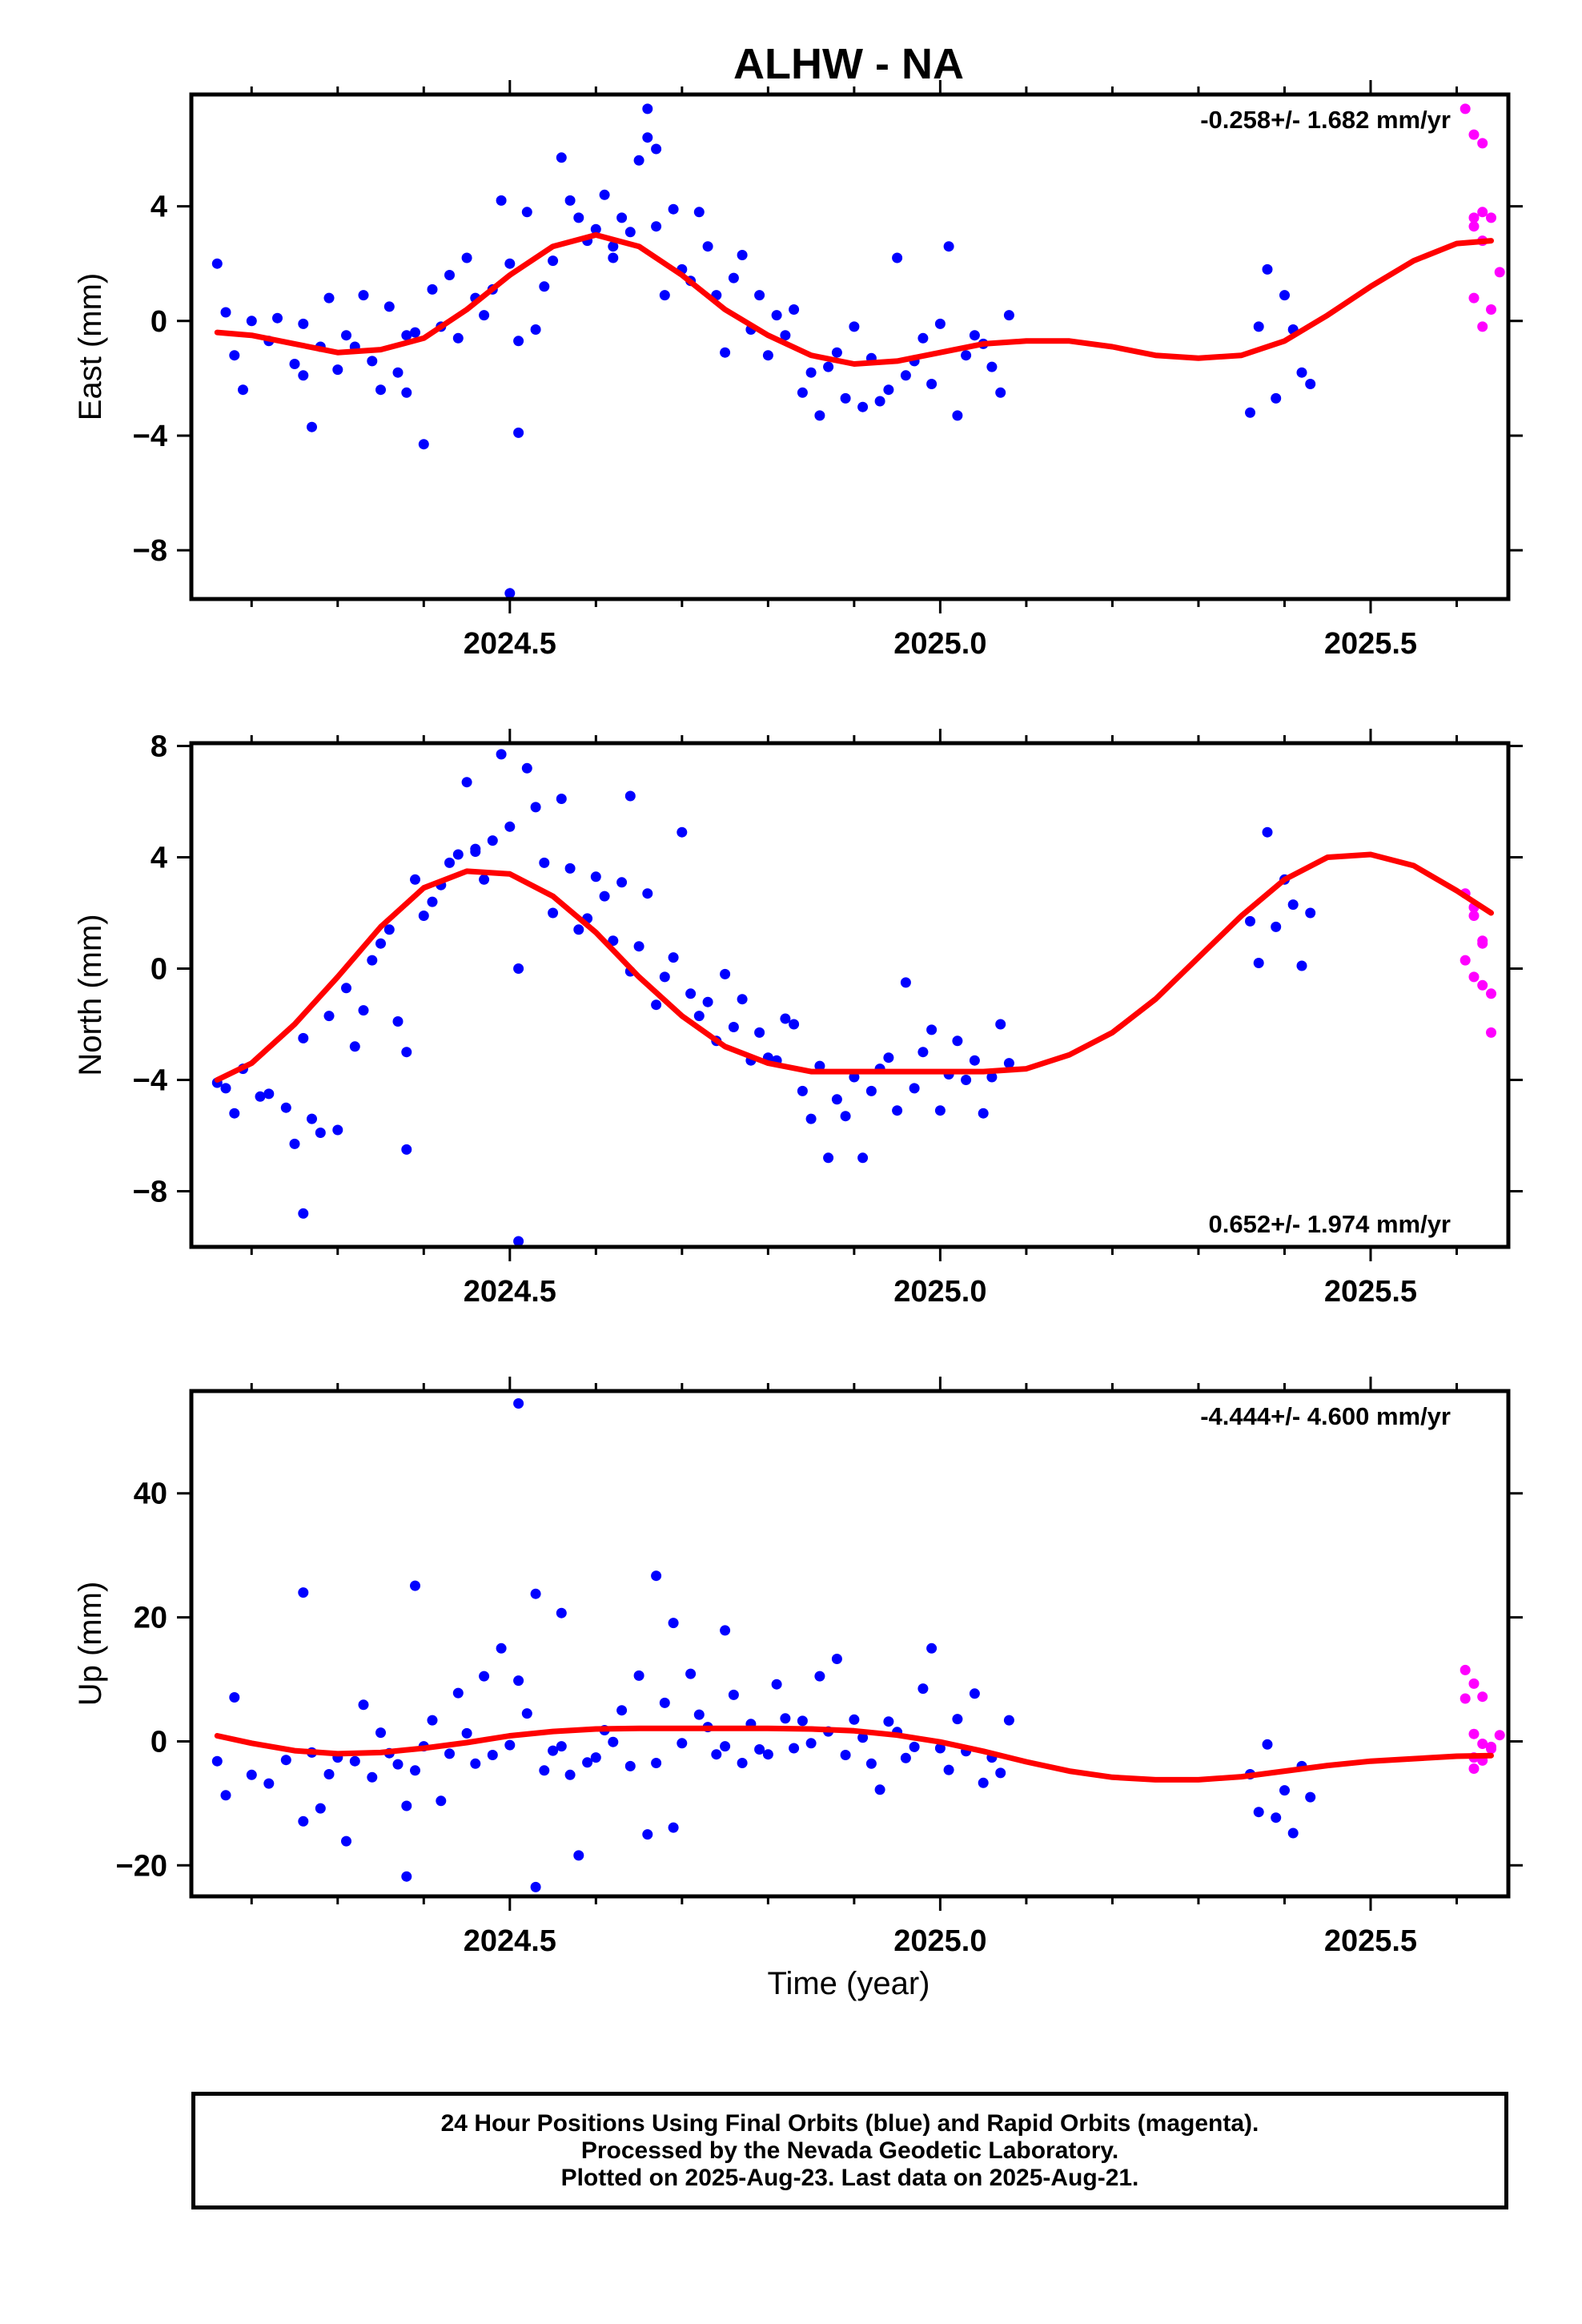 Image resolution: width=1582 pixels, height=2324 pixels. I want to click on velocity-rate-label: -4.444+/- 4.600 mm/yr, so click(1326, 1416).